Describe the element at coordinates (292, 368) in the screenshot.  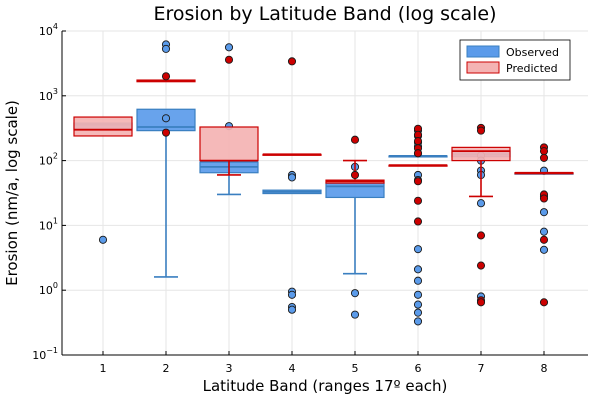
I see `x-tick-label: 4` at that location.